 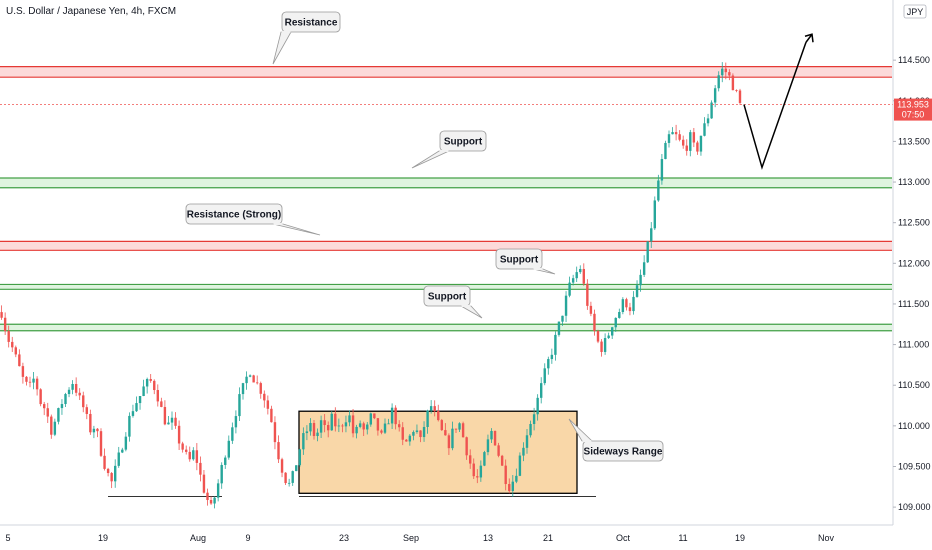 What do you see at coordinates (488, 538) in the screenshot?
I see `x-tick-label: 13` at bounding box center [488, 538].